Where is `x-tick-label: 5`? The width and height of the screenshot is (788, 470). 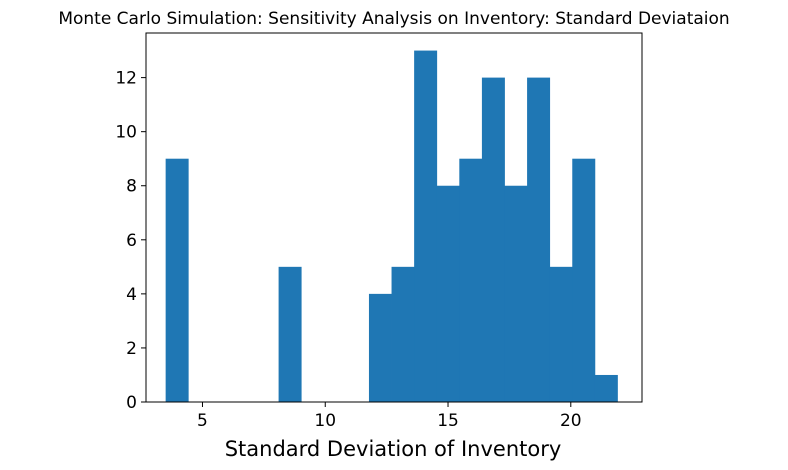
x-tick-label: 5 is located at coordinates (202, 421).